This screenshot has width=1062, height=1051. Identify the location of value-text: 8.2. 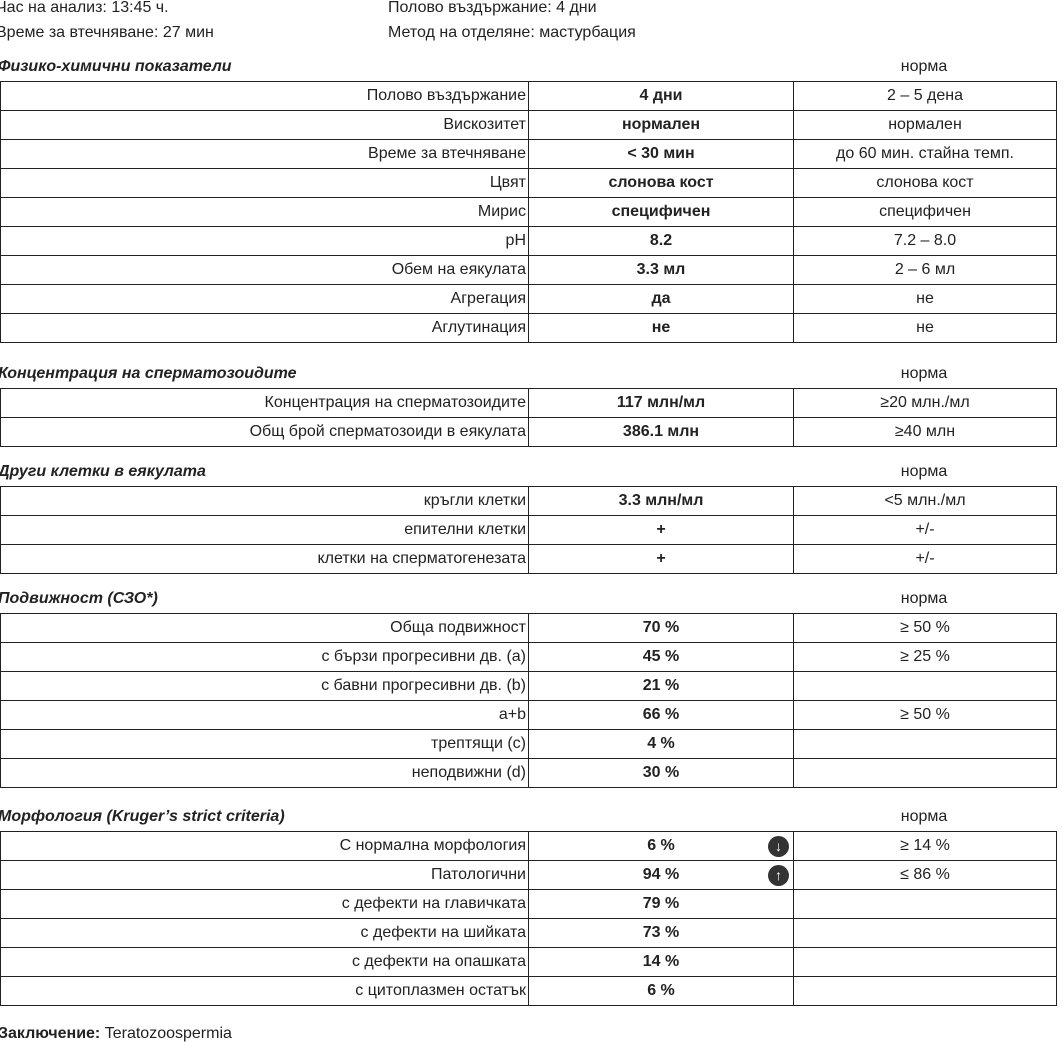
(661, 240).